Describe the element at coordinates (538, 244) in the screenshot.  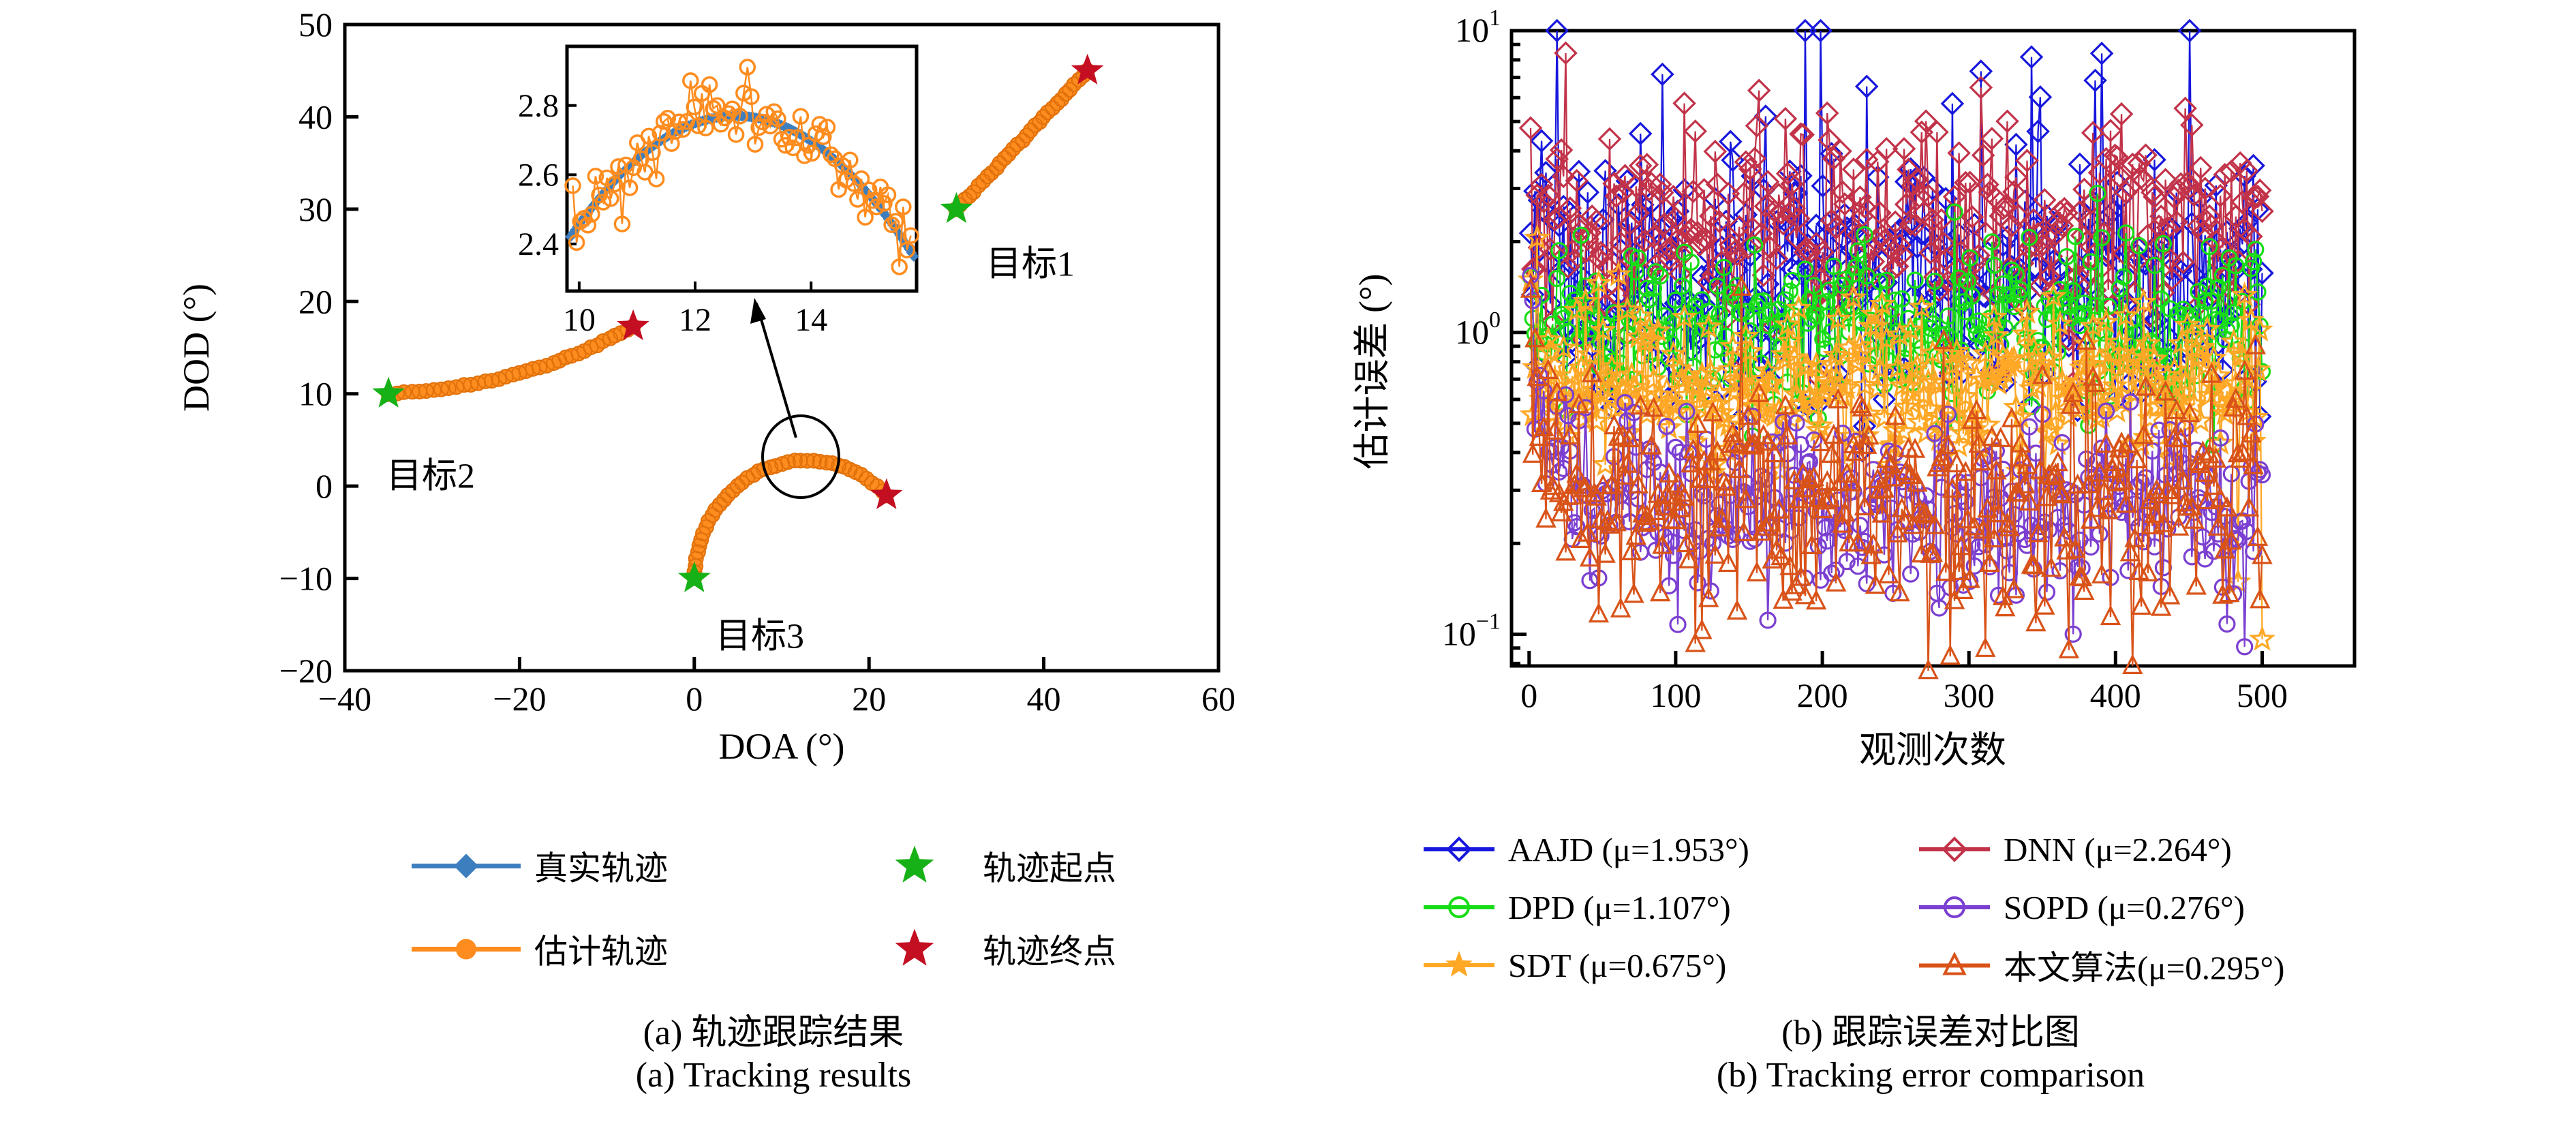
I see `inset-y-tick: 2.4` at that location.